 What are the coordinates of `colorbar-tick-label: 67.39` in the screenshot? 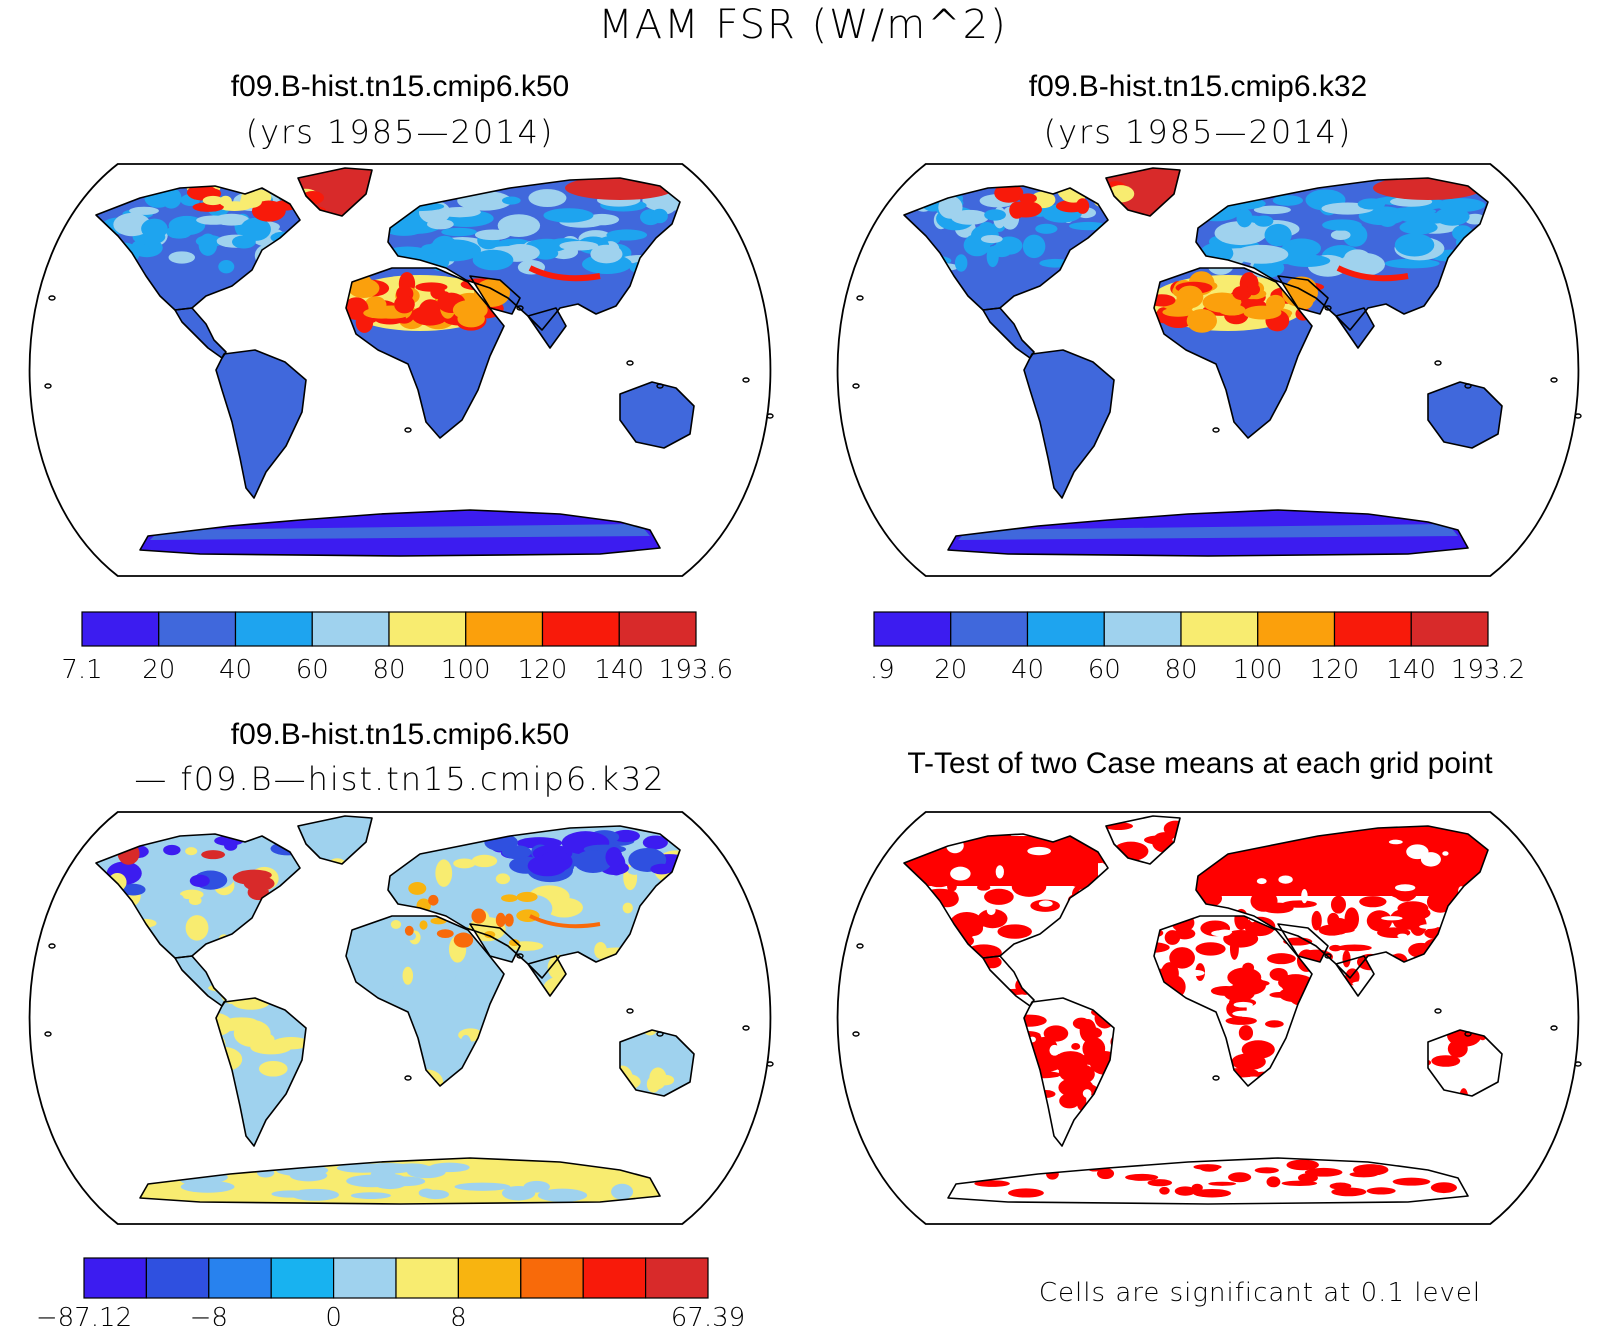 It's located at (708, 1314).